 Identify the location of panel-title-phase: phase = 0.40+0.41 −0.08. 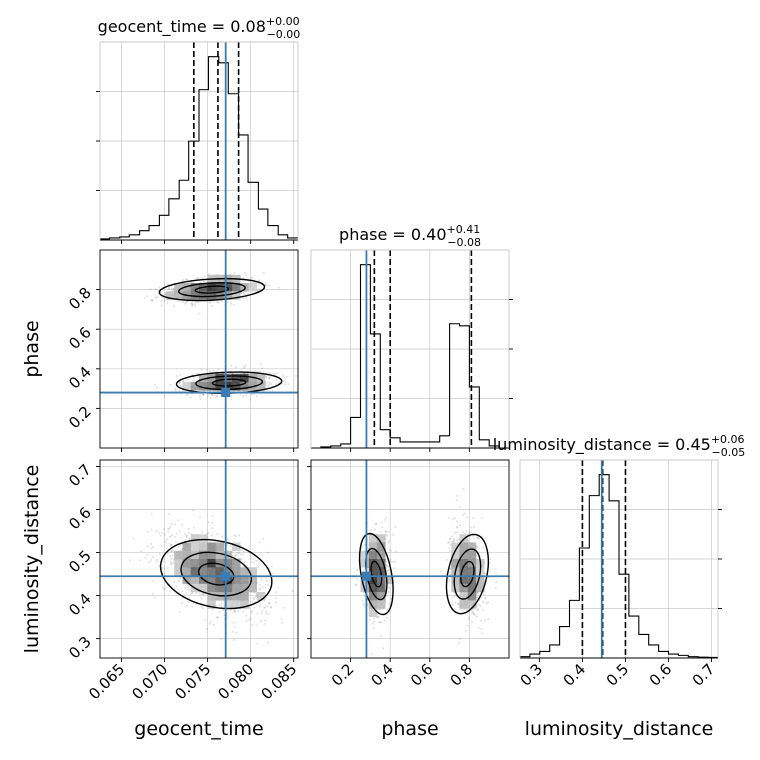
(410, 236).